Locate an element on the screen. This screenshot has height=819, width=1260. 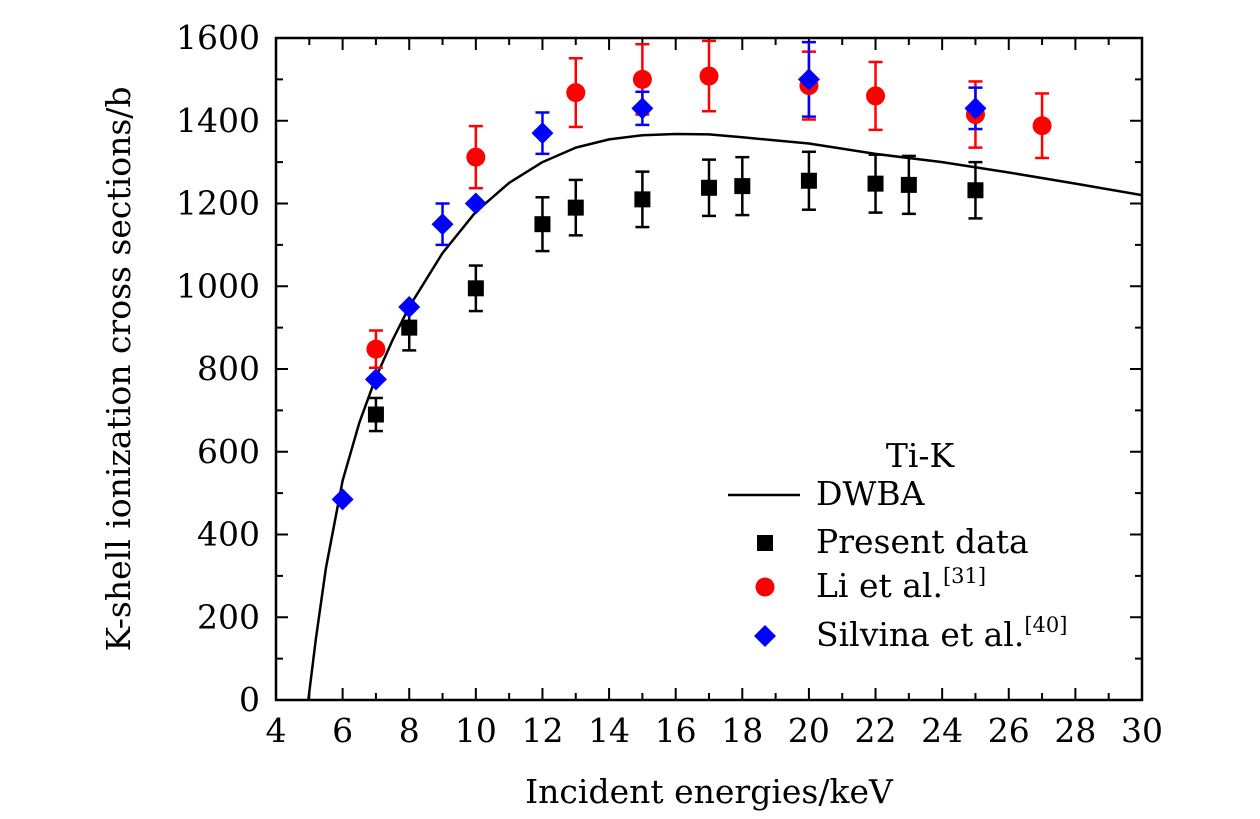
legend-entry: Li et al.[31] is located at coordinates (870, 584).